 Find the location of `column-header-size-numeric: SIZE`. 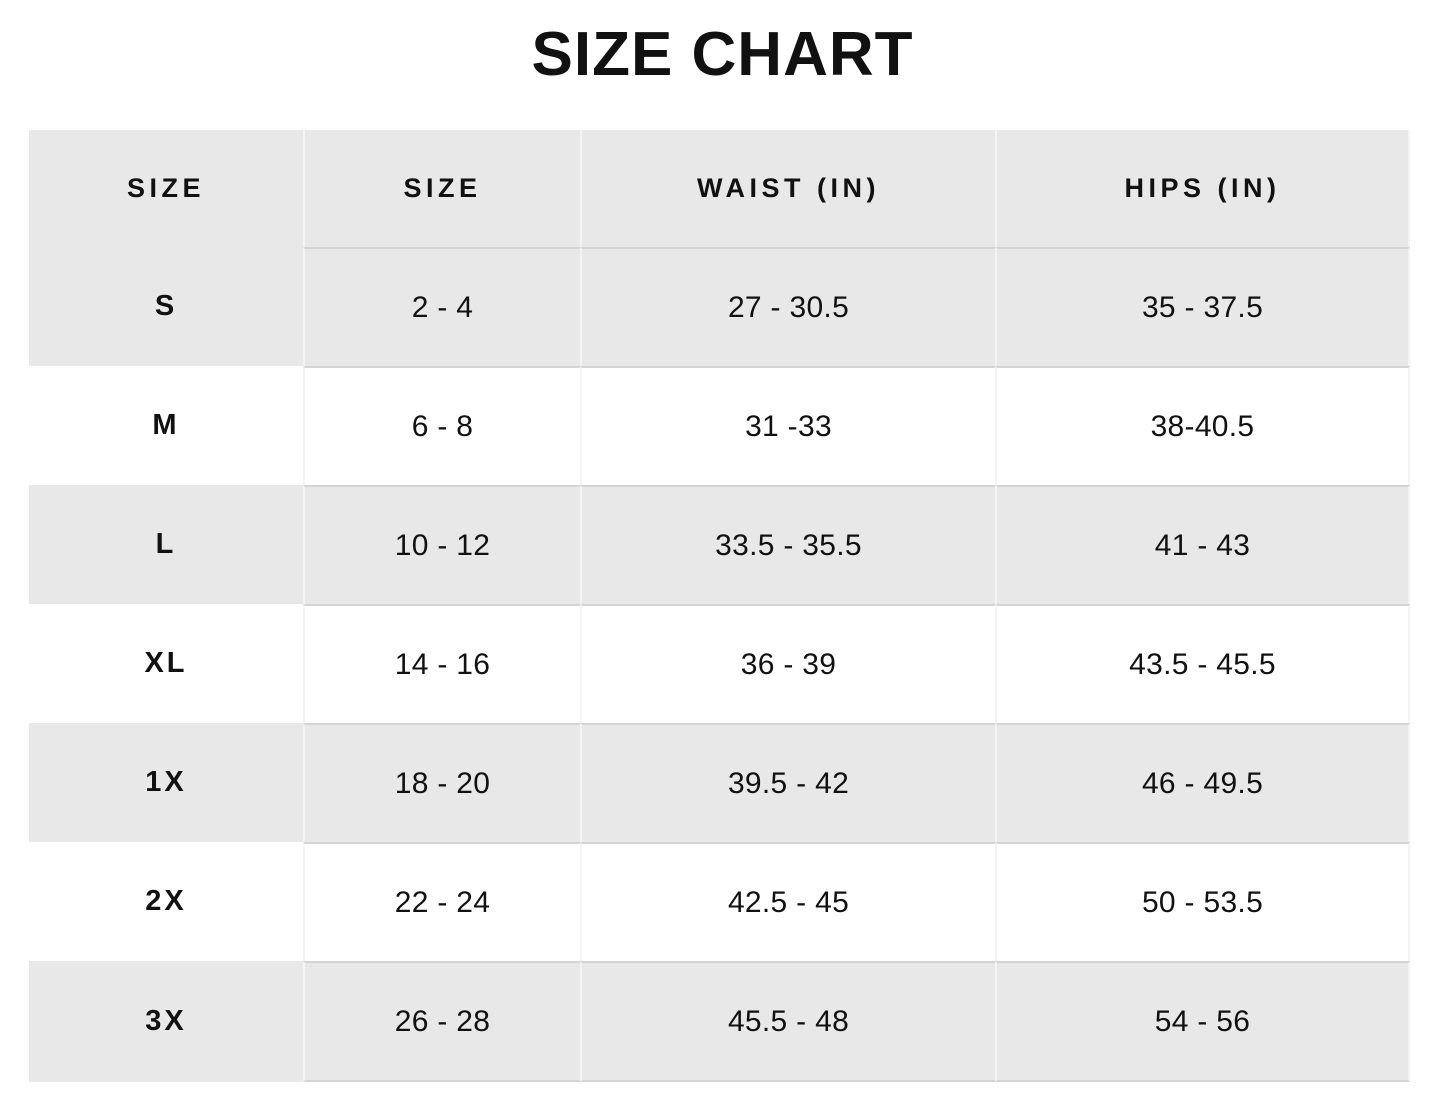

column-header-size-numeric: SIZE is located at coordinates (441, 188).